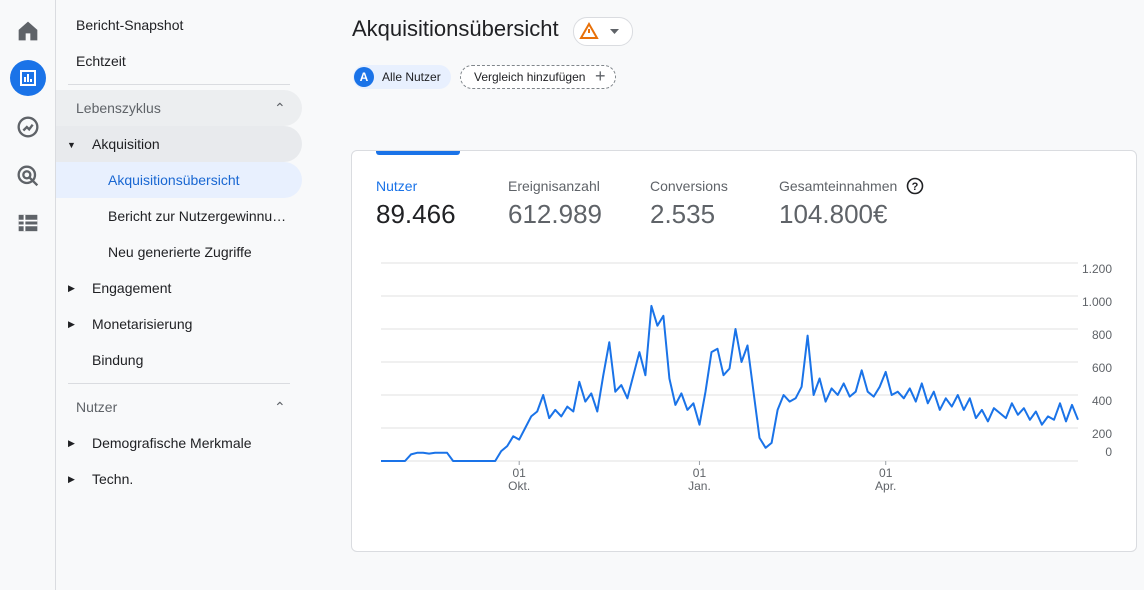 Image resolution: width=1144 pixels, height=590 pixels. I want to click on nav-item: Bindung, so click(118, 360).